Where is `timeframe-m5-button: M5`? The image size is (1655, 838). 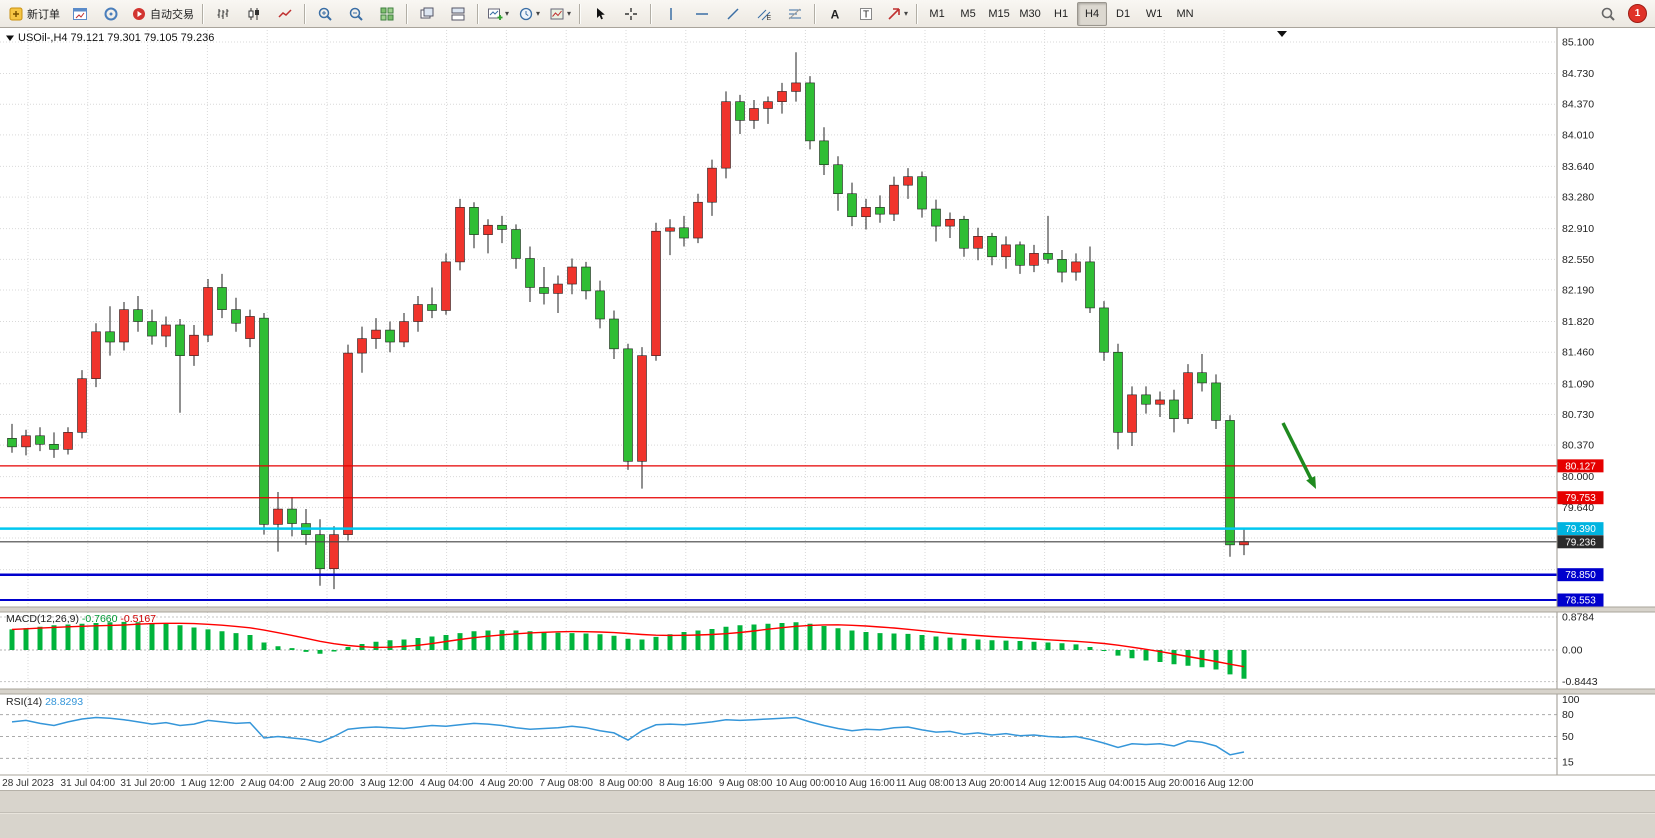 timeframe-m5-button: M5 is located at coordinates (968, 14).